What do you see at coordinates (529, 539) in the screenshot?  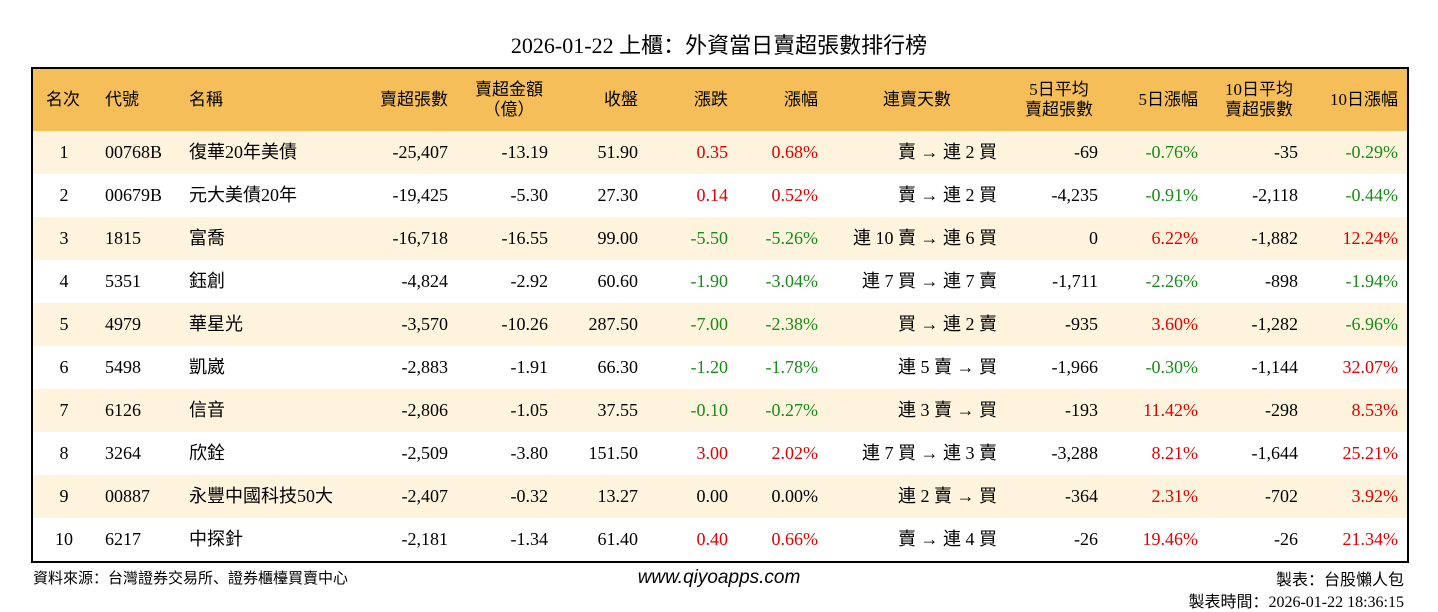 I see `table-cell: -1.34` at bounding box center [529, 539].